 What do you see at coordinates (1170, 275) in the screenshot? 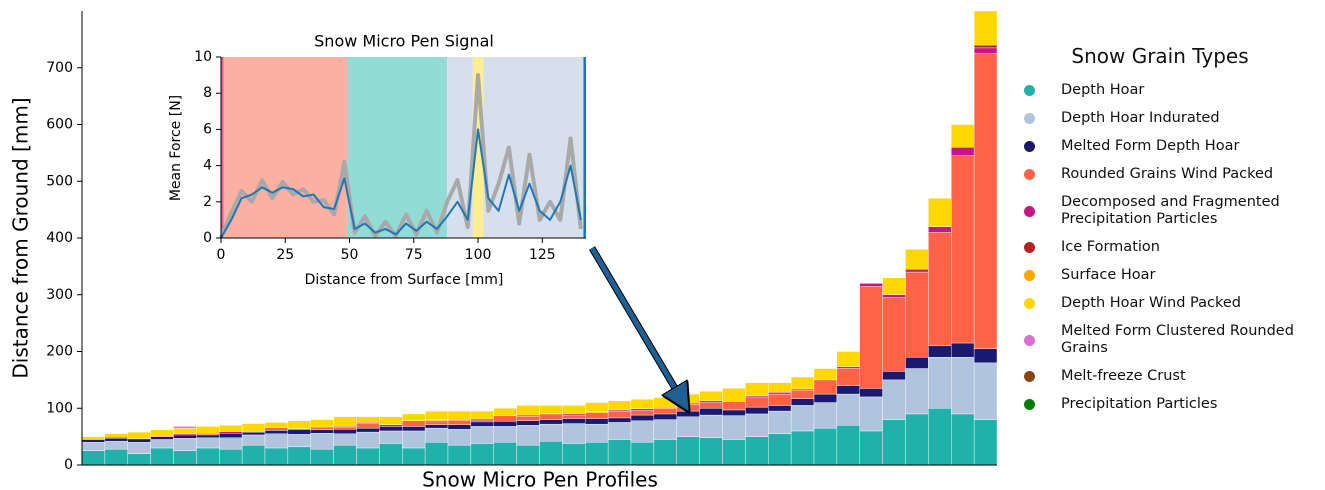
I see `legend-item: Surface Hoar` at bounding box center [1170, 275].